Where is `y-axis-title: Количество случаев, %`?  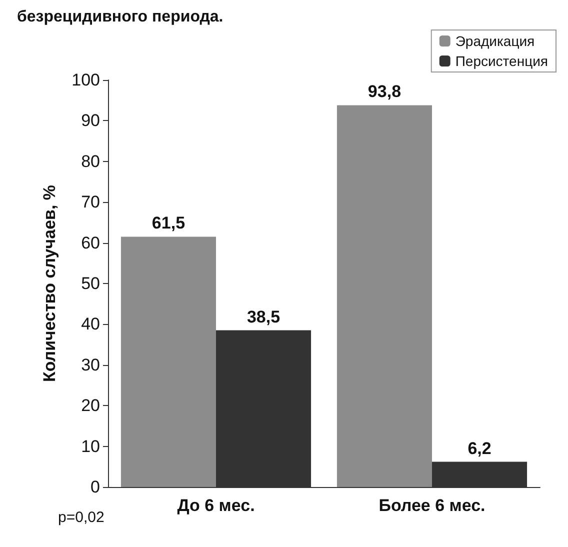
y-axis-title: Количество случаев, % is located at coordinates (49, 283).